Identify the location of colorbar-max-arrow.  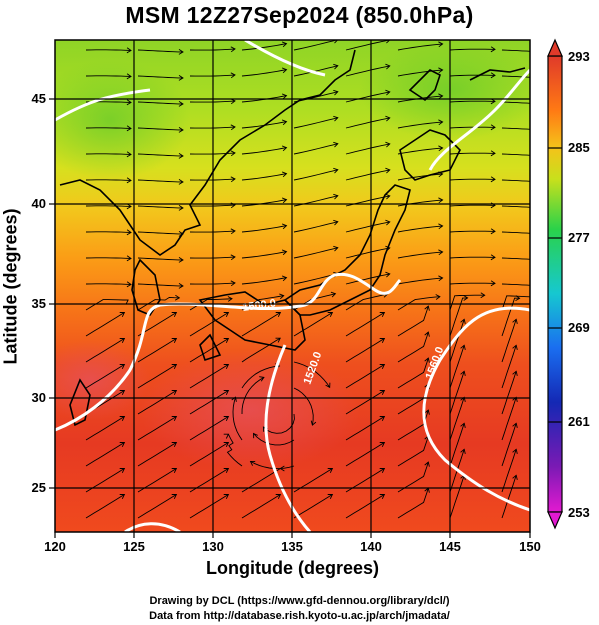
(555, 47).